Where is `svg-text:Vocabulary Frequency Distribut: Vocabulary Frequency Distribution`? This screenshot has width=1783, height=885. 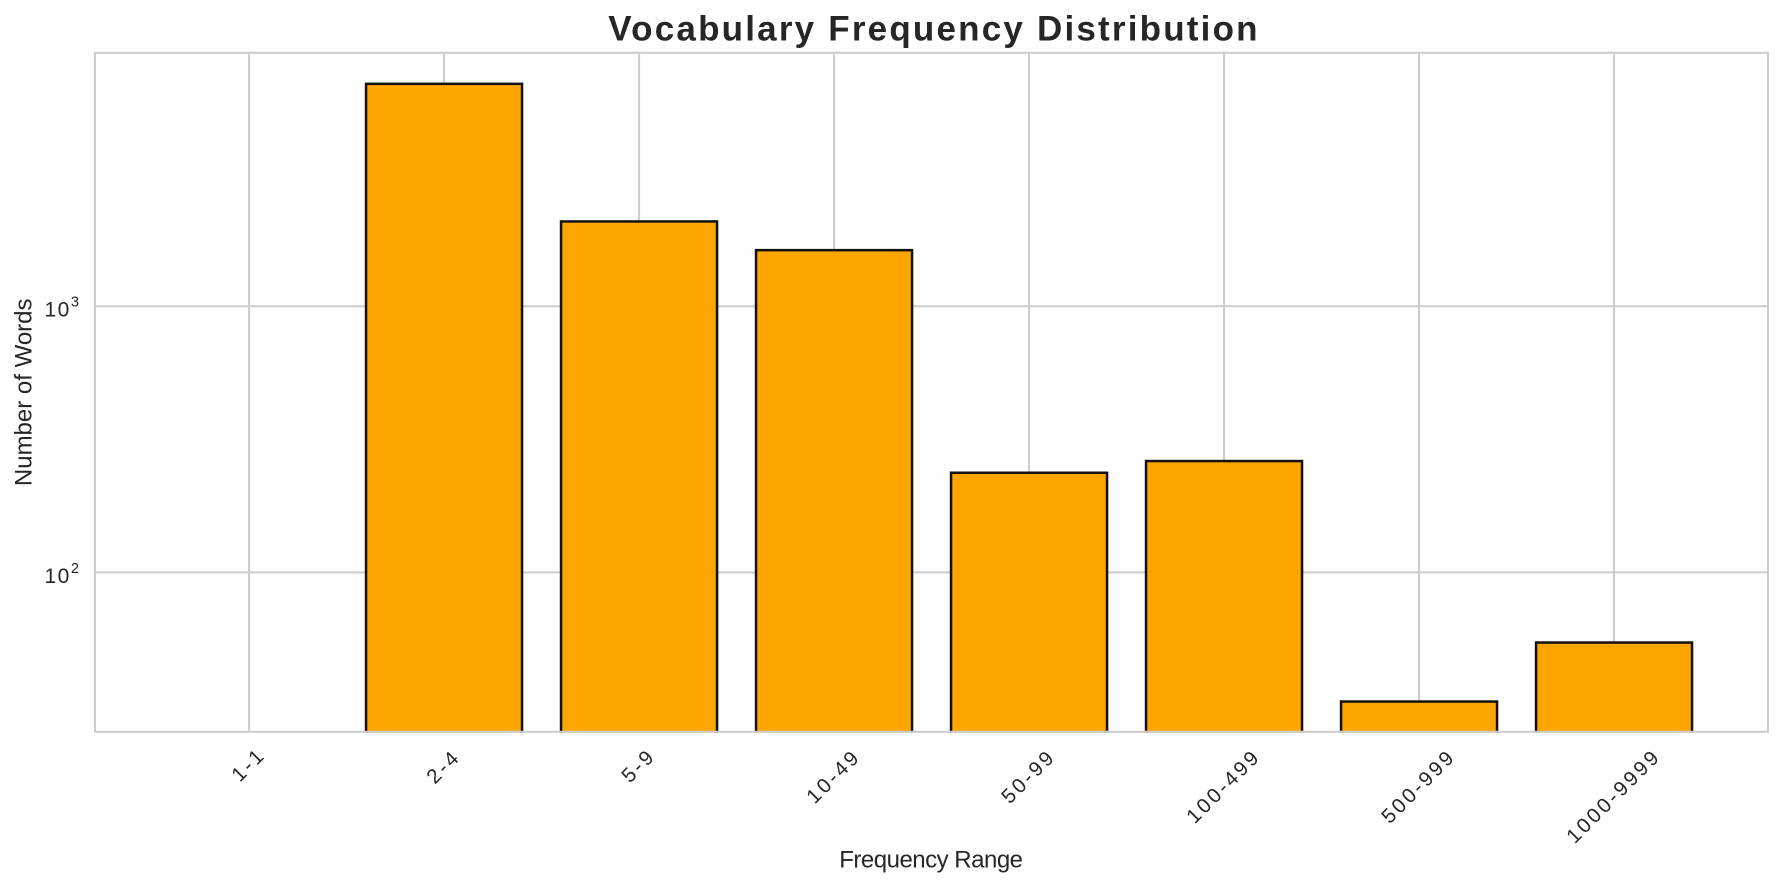 svg-text:Vocabulary Frequency Distribut: Vocabulary Frequency Distribution is located at coordinates (934, 28).